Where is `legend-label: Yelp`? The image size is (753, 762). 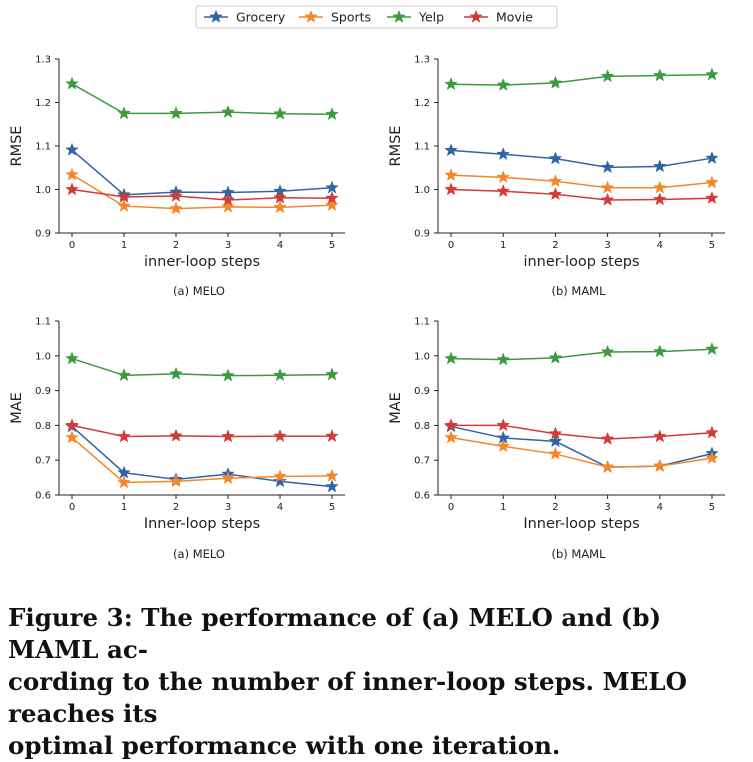
legend-label: Yelp is located at coordinates (431, 17).